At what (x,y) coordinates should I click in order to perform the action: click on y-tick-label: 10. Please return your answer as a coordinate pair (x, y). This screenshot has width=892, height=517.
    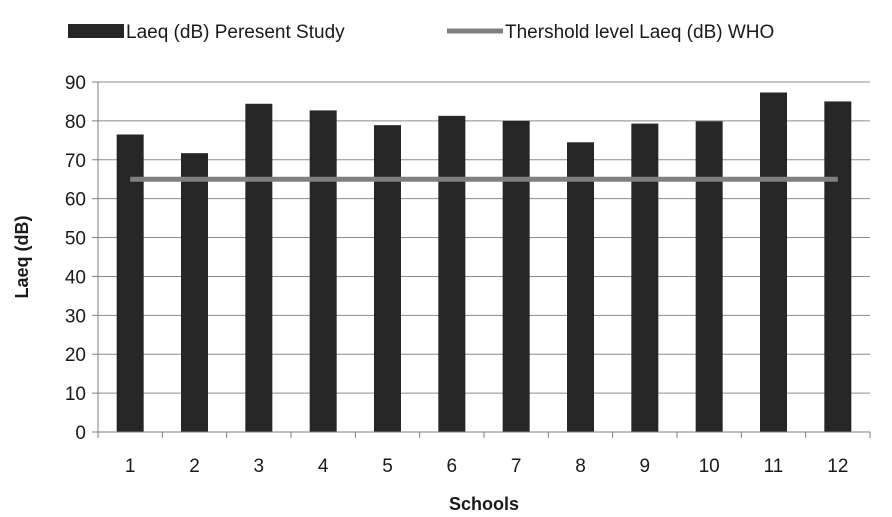
    Looking at the image, I should click on (75, 394).